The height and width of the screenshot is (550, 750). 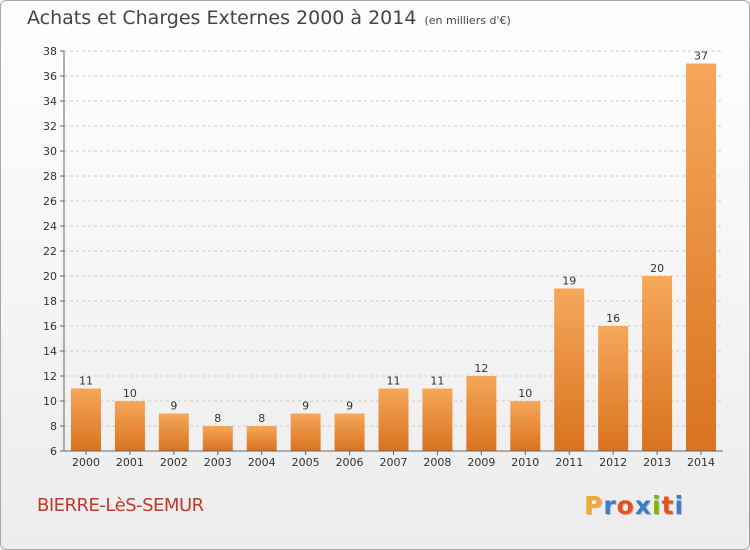 I want to click on y-tick-label: 12, so click(x=50, y=376).